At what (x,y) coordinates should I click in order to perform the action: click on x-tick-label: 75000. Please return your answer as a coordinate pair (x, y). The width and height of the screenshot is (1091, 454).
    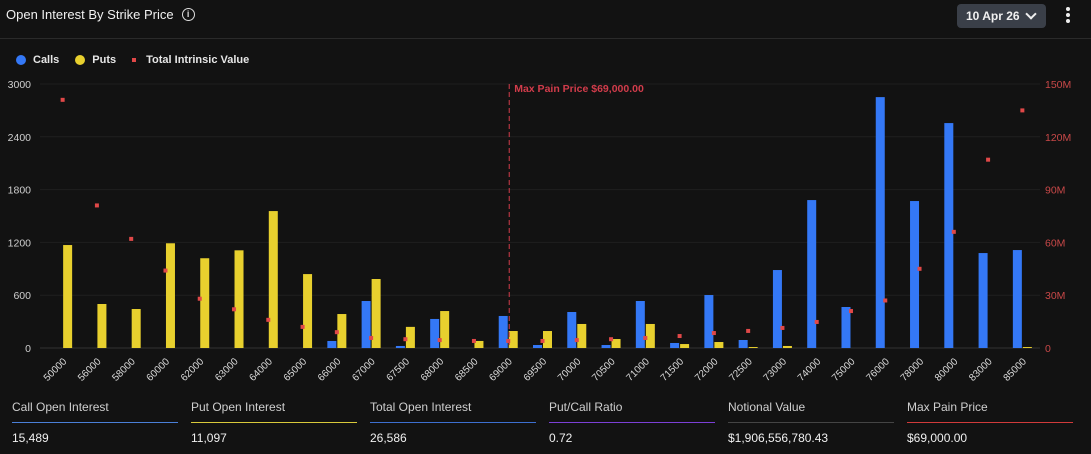
    Looking at the image, I should click on (844, 370).